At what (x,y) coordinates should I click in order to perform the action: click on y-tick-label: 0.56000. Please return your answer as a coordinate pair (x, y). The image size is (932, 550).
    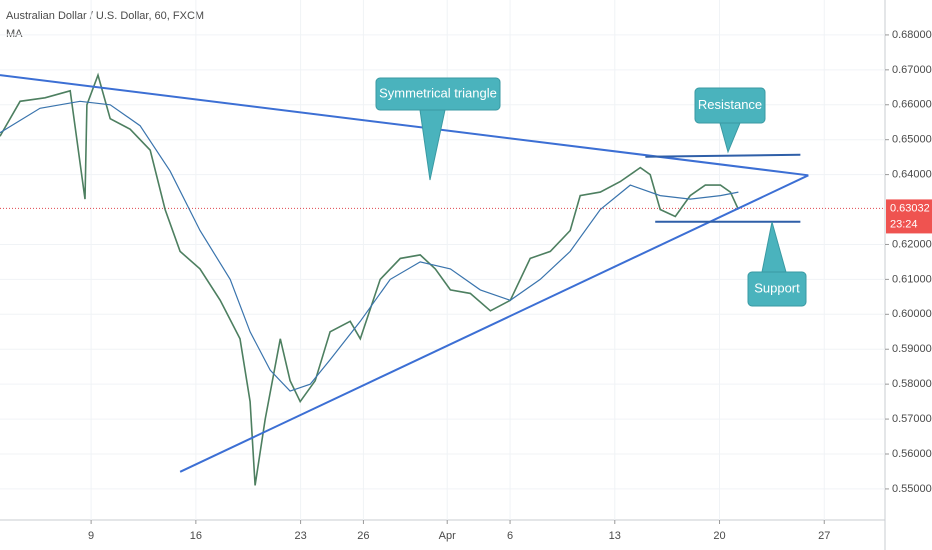
    Looking at the image, I should click on (912, 454).